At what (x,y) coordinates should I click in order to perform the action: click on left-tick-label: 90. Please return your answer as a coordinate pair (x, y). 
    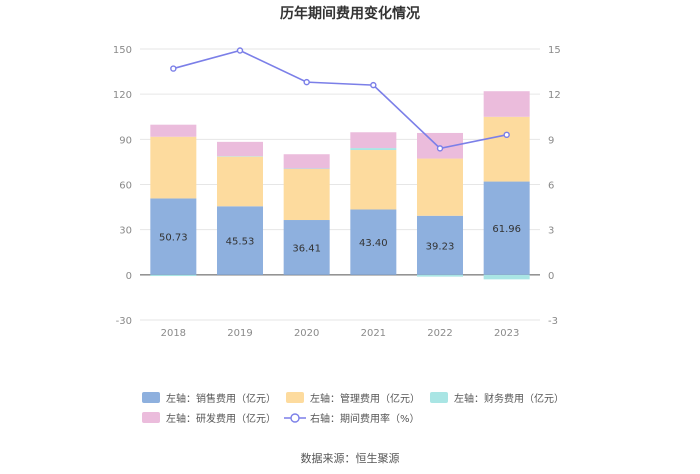
    Looking at the image, I should click on (125, 140).